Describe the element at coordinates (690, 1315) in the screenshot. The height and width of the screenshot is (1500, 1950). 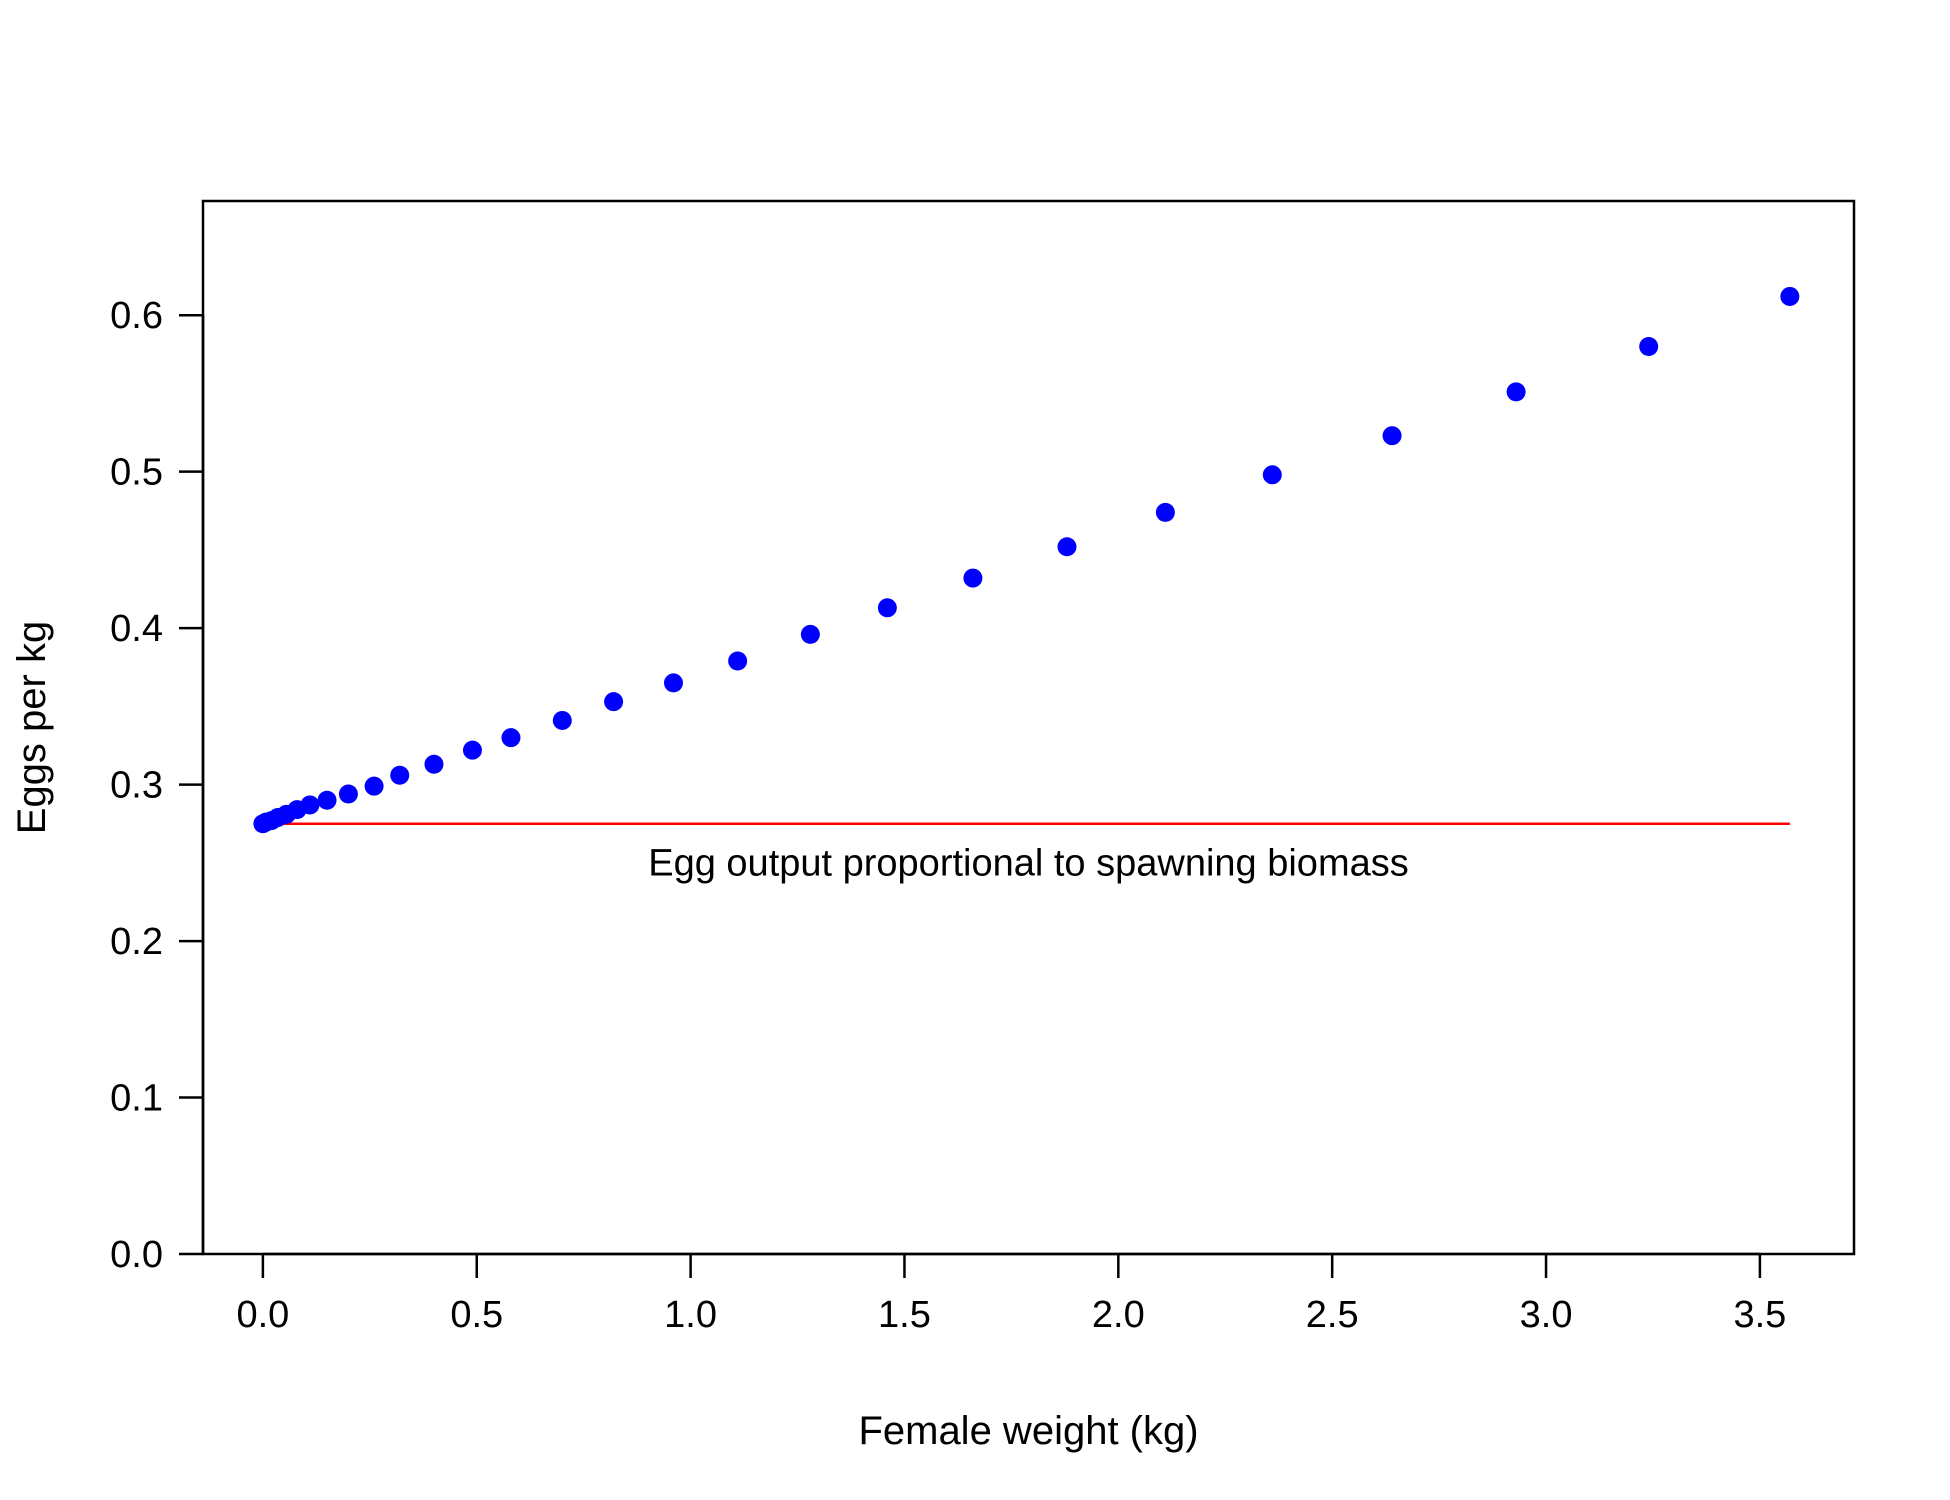
I see `x-tick-label: 1.0` at that location.